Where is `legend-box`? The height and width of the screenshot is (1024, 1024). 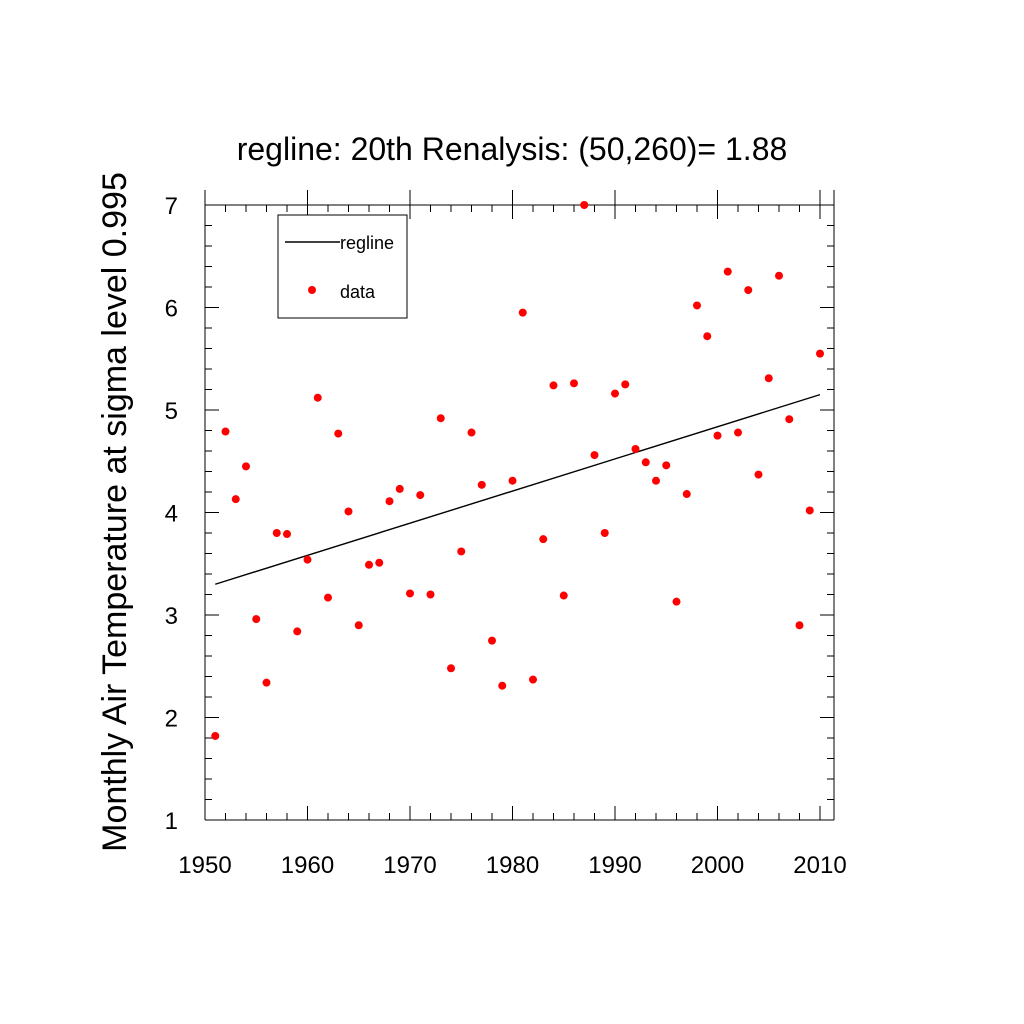
legend-box is located at coordinates (342, 266).